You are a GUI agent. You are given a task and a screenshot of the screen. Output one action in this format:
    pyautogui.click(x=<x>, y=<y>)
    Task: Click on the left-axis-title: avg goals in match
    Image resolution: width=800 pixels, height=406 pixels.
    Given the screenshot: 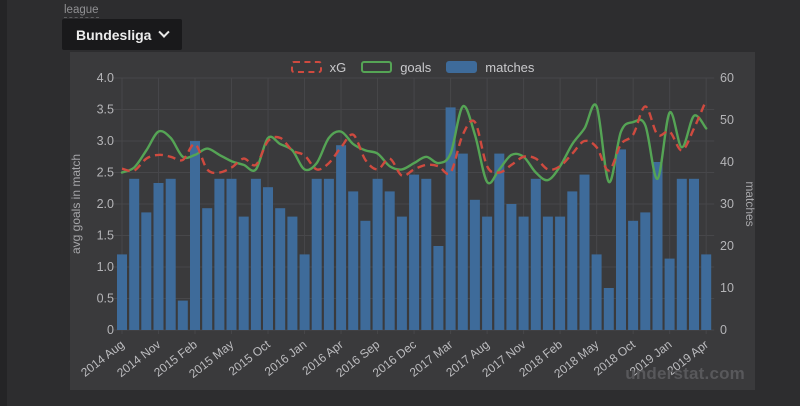 What is the action you would take?
    pyautogui.click(x=76, y=204)
    